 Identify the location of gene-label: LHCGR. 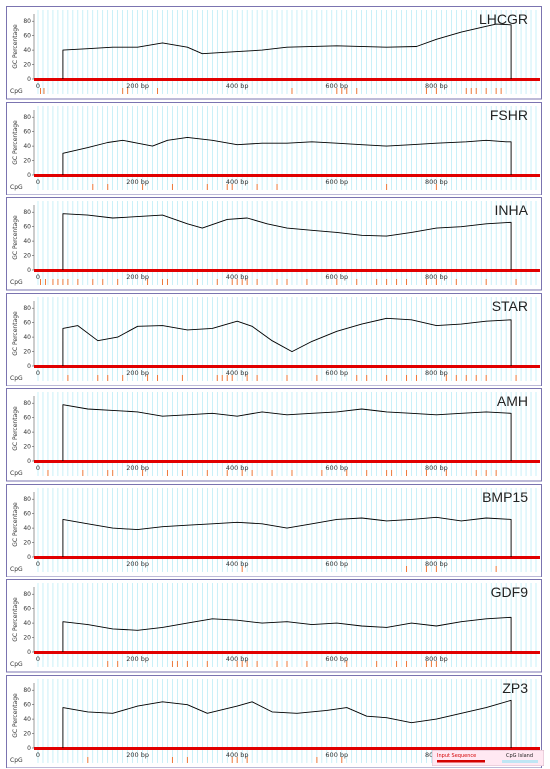
(503, 19).